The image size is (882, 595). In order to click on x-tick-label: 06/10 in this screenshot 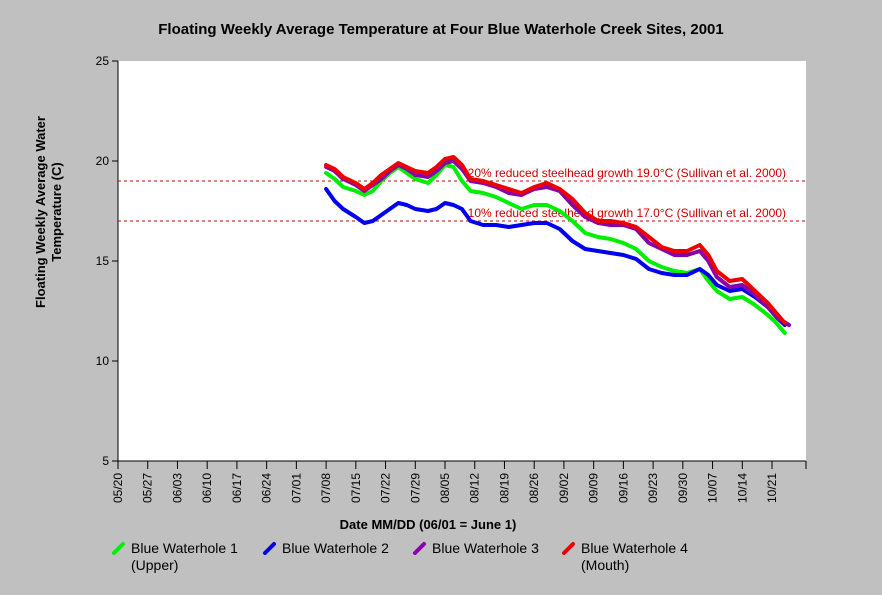, I will do `click(207, 488)`.